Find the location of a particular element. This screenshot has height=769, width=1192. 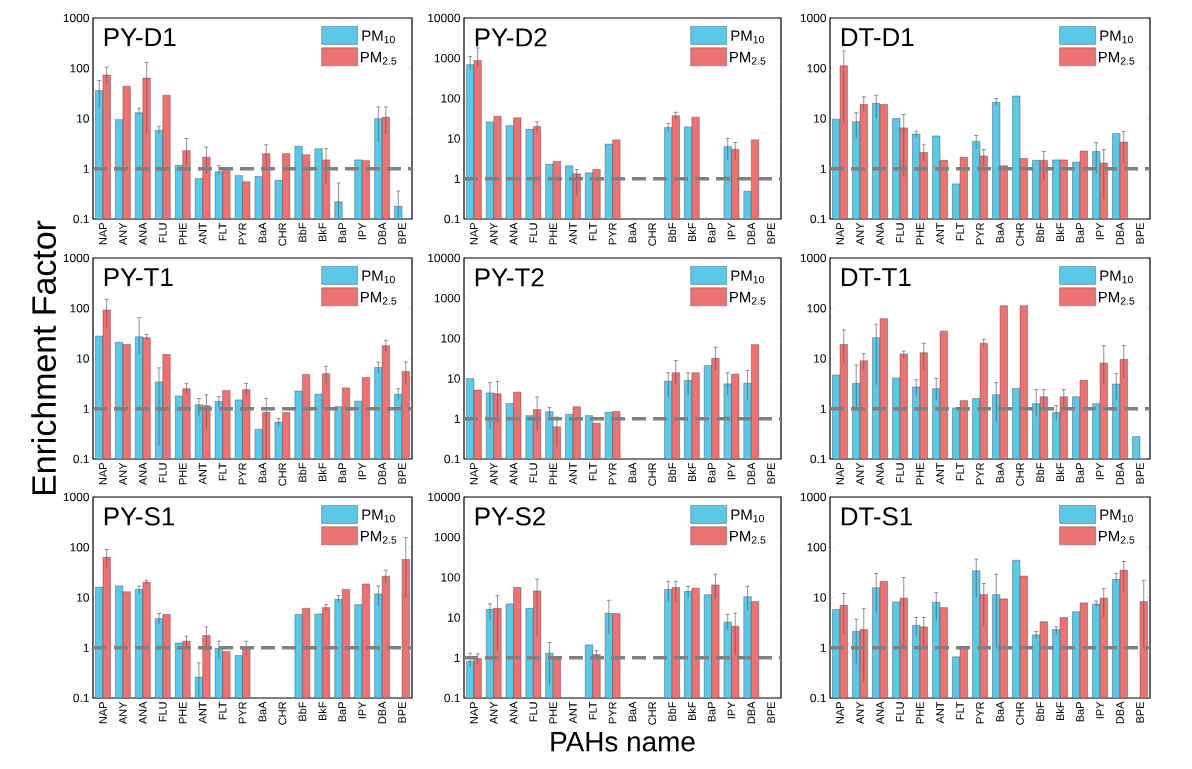

chart-title: DT-D1 is located at coordinates (877, 37).